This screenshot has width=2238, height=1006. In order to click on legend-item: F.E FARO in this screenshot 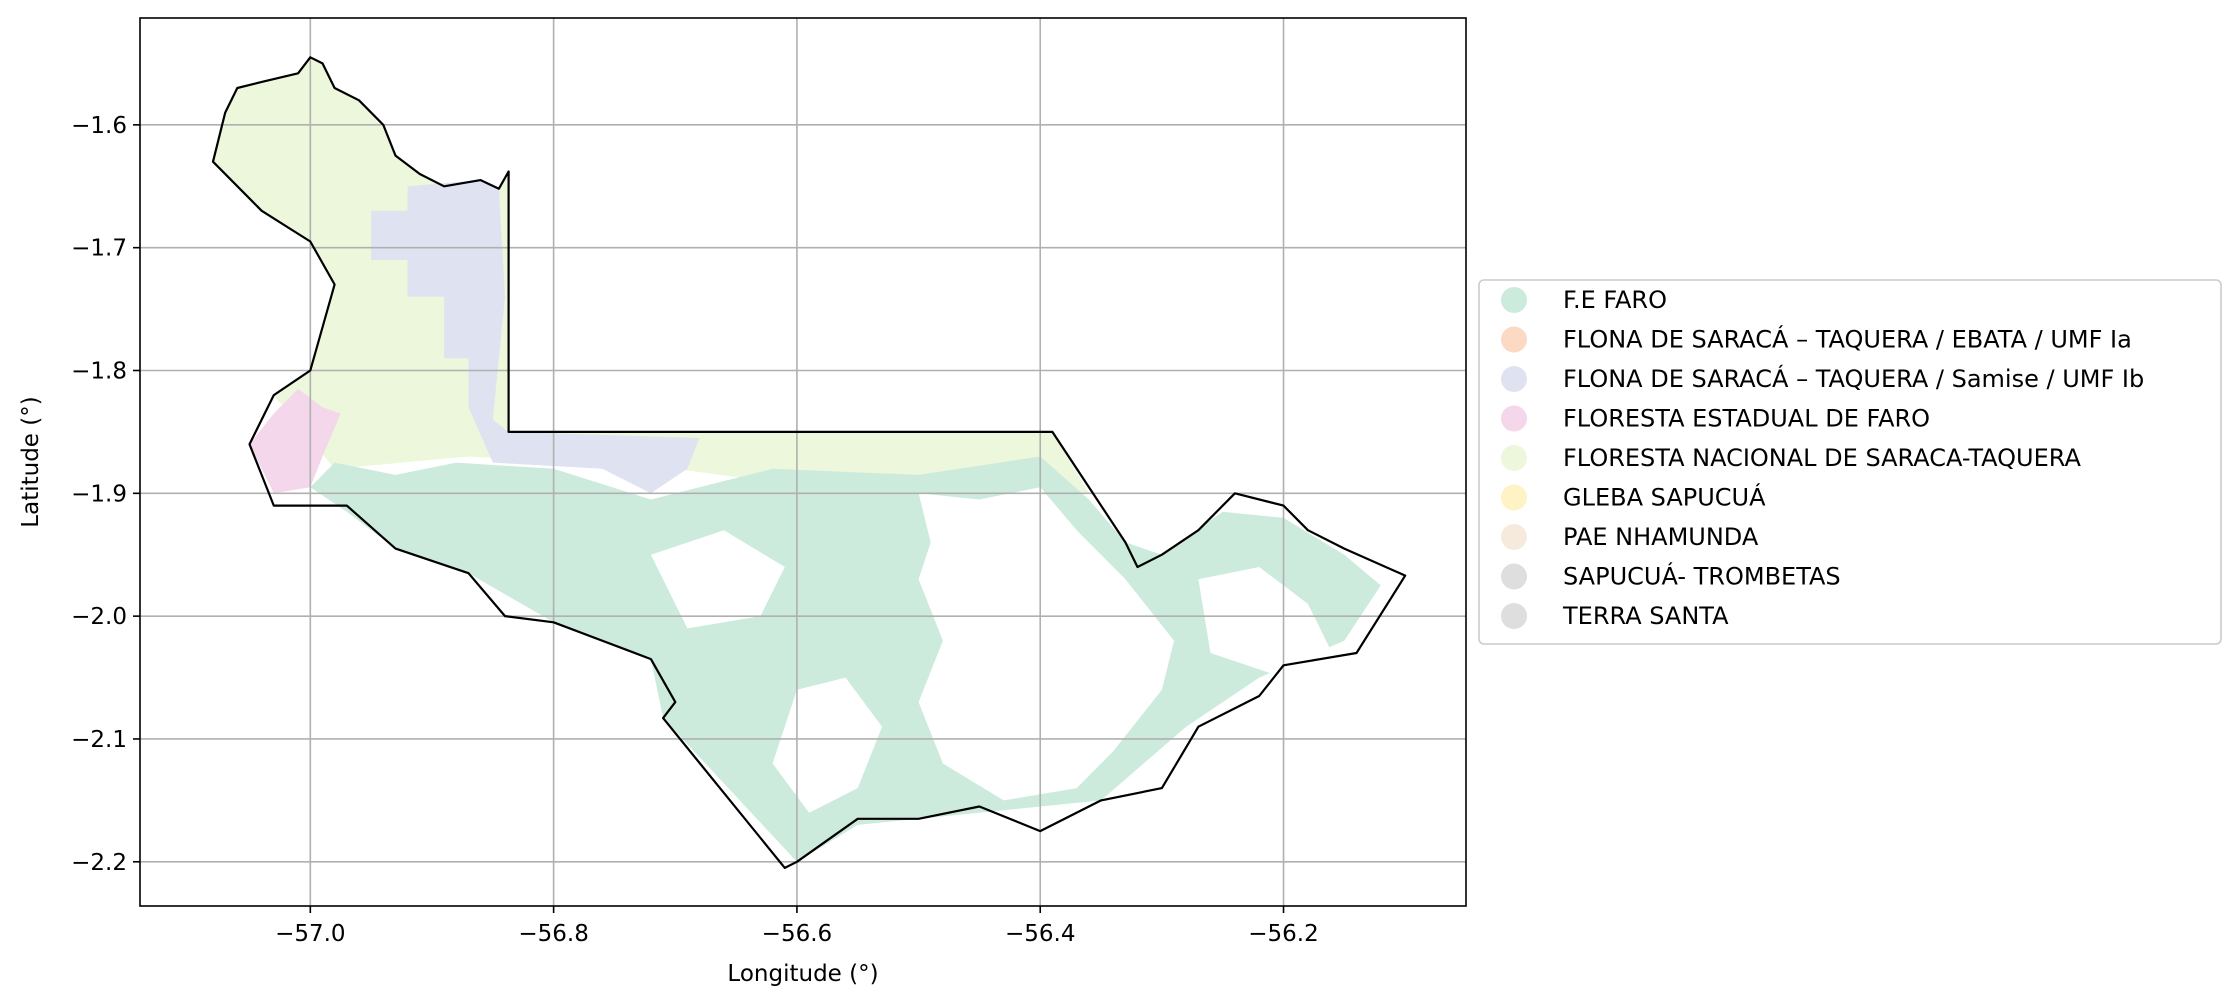, I will do `click(1584, 300)`.